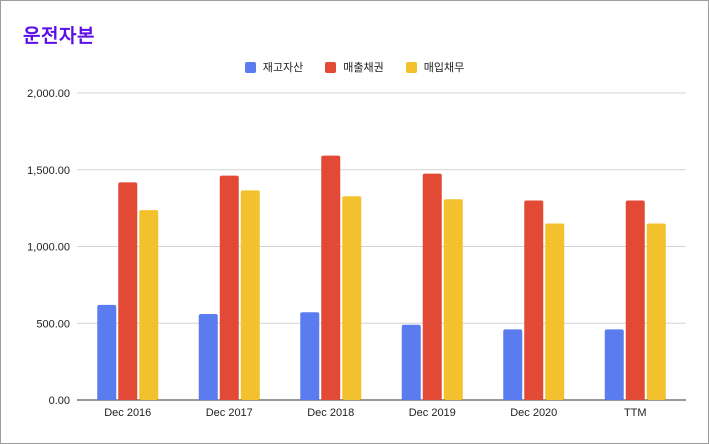  Describe the element at coordinates (48, 171) in the screenshot. I see `y-tick-label: 1,500.00` at that location.